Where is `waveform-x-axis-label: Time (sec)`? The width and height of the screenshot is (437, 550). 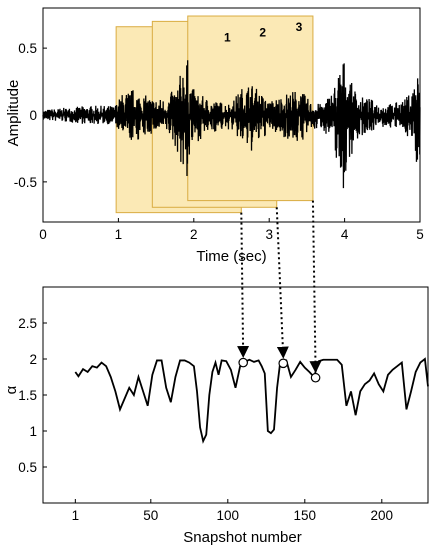
waveform-x-axis-label: Time (sec) is located at coordinates (231, 256).